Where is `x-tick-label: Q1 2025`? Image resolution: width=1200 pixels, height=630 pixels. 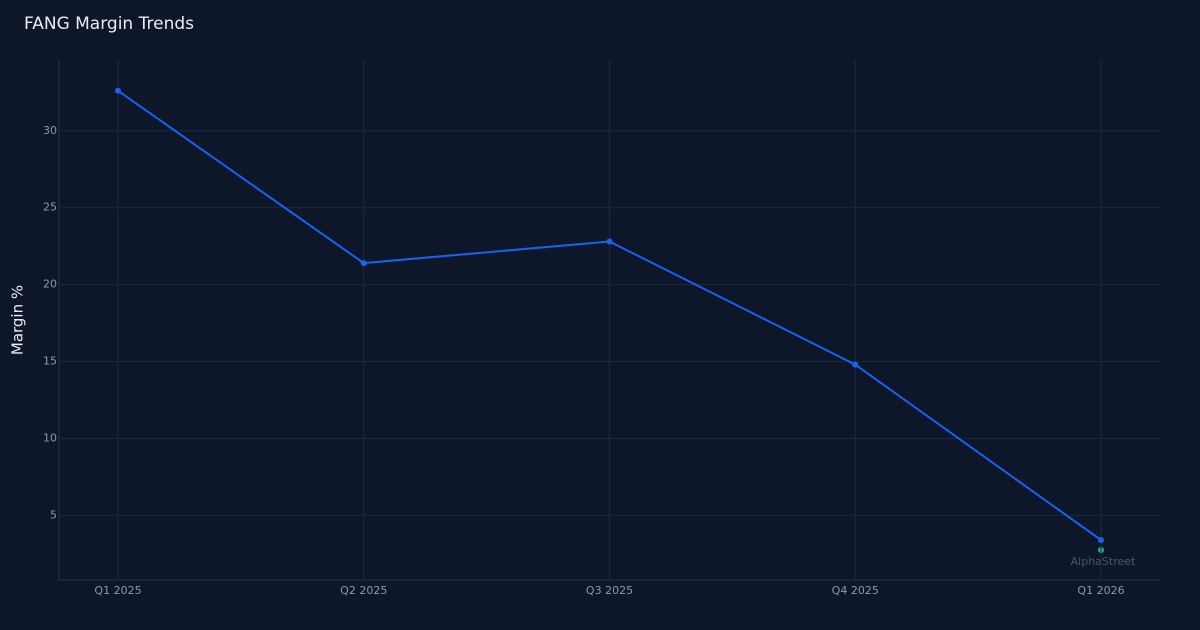
x-tick-label: Q1 2025 is located at coordinates (117, 590).